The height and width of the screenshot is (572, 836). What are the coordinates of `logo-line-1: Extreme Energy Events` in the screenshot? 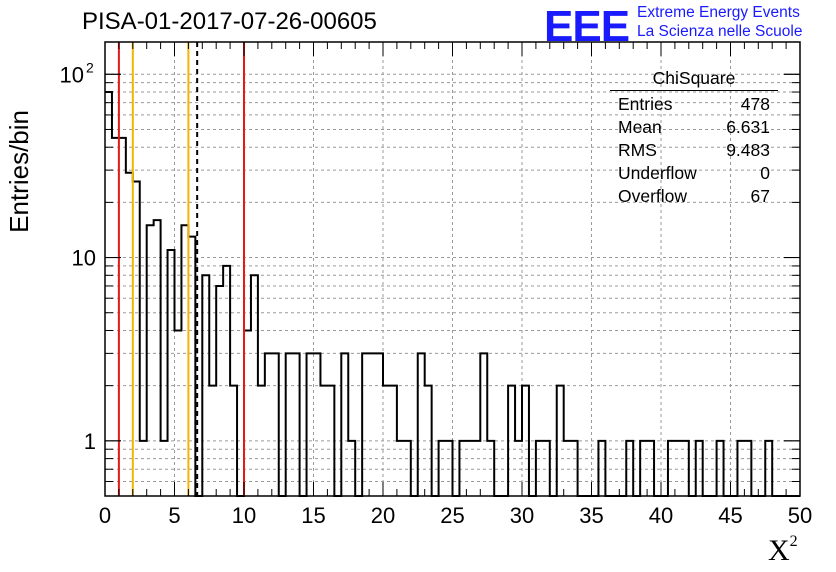 It's located at (718, 12).